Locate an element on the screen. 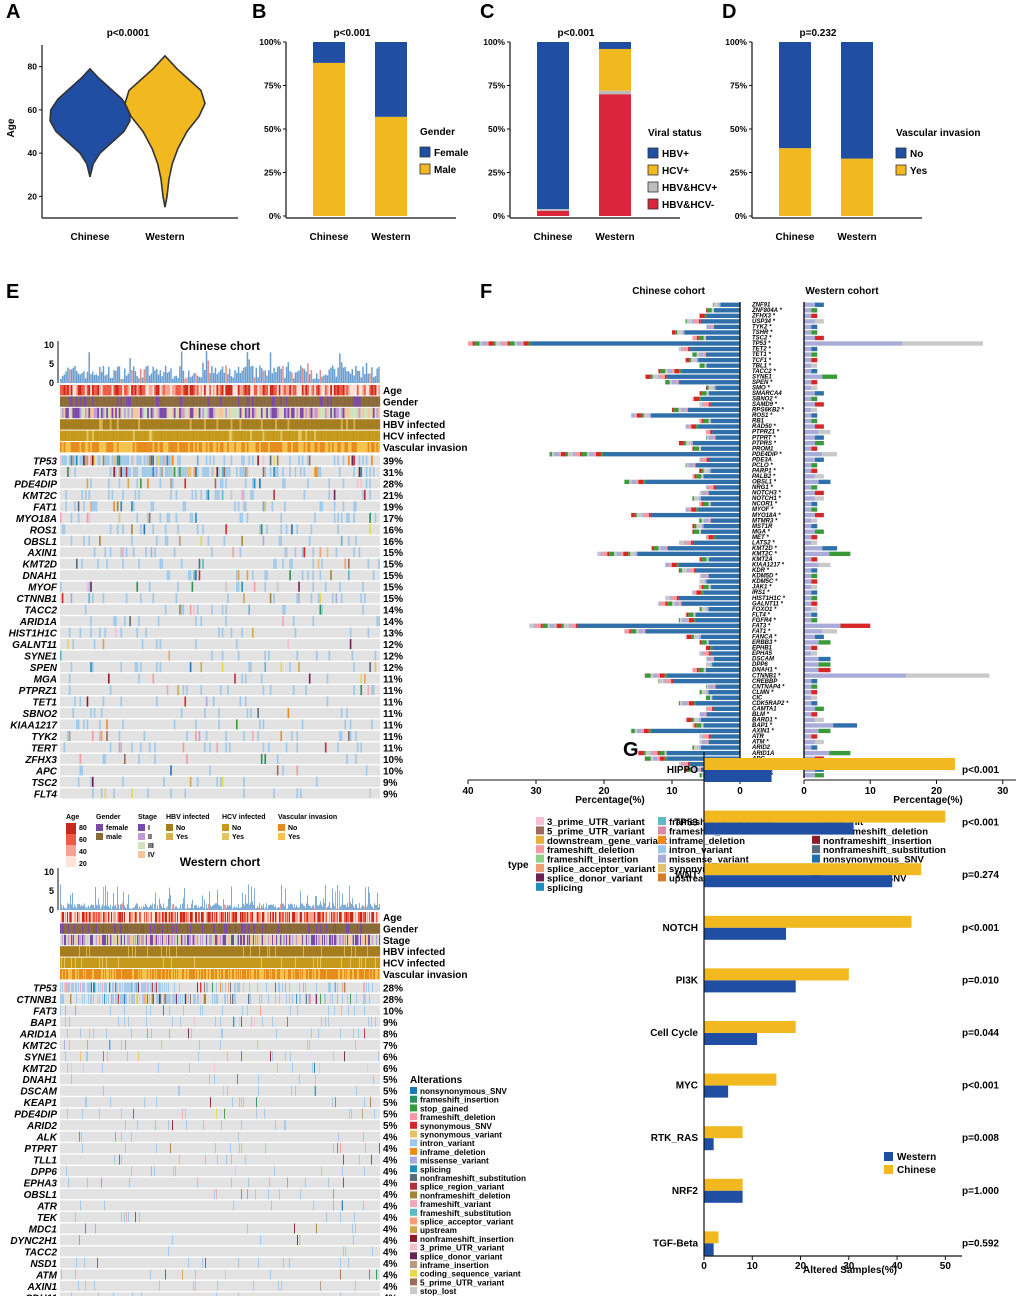 Image resolution: width=1024 pixels, height=1301 pixels. legend-label: Yes is located at coordinates (919, 171).